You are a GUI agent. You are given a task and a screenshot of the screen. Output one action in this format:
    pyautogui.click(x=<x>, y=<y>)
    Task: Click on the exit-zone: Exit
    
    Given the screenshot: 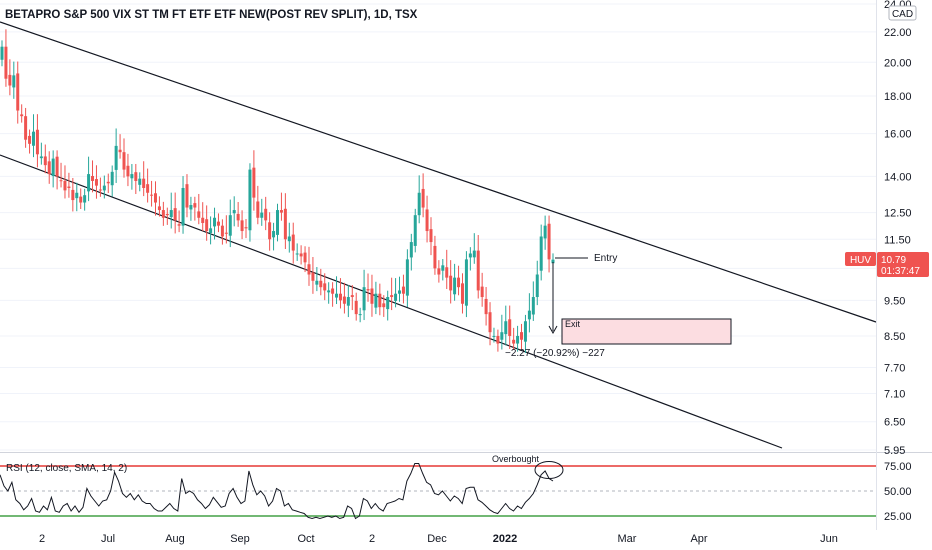 What is the action you would take?
    pyautogui.click(x=646, y=331)
    